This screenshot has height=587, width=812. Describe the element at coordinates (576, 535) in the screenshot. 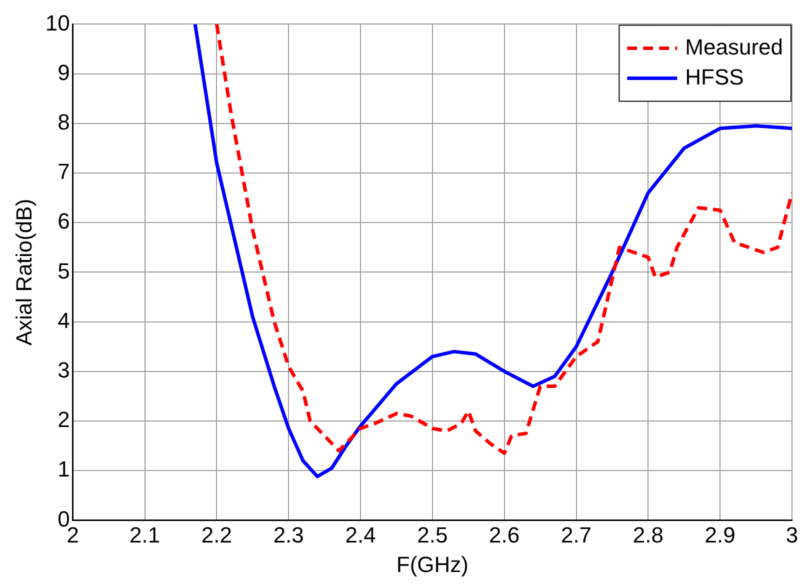

I see `x-tick-label: 2.7` at that location.